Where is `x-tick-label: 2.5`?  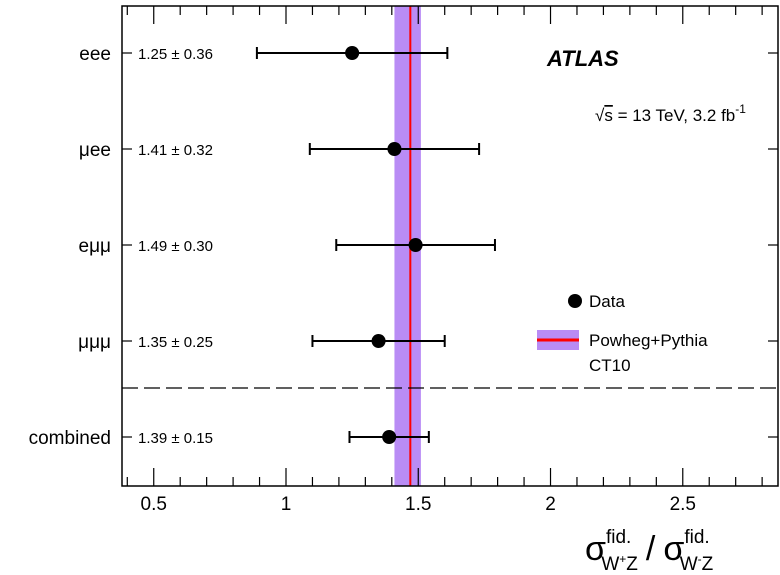
x-tick-label: 2.5 is located at coordinates (683, 504).